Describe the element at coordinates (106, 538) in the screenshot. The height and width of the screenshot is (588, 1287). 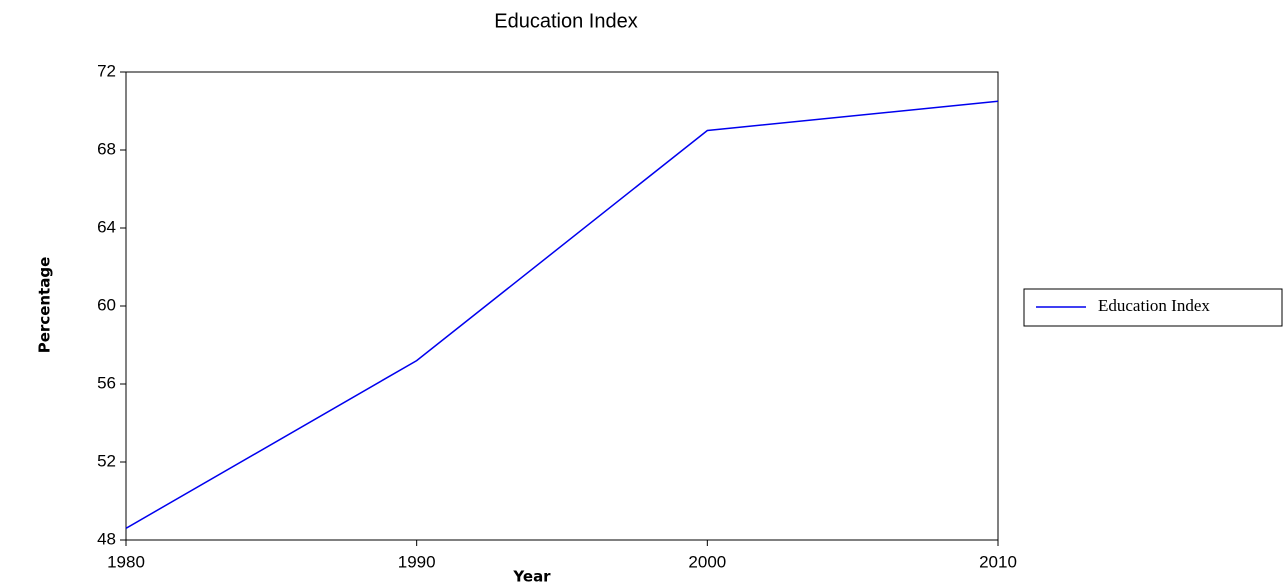
I see `y-tick-label: 48` at that location.